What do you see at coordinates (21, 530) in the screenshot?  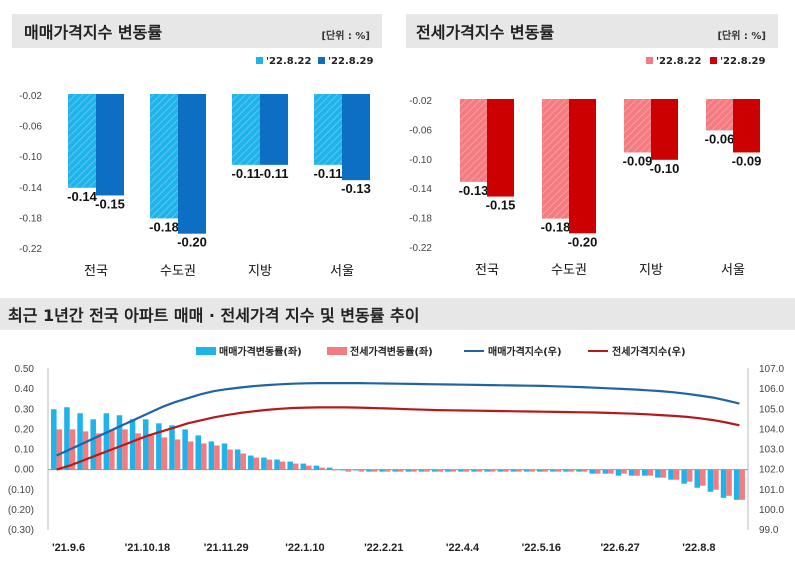 I see `trend-left-tick-8: (0.30)` at bounding box center [21, 530].